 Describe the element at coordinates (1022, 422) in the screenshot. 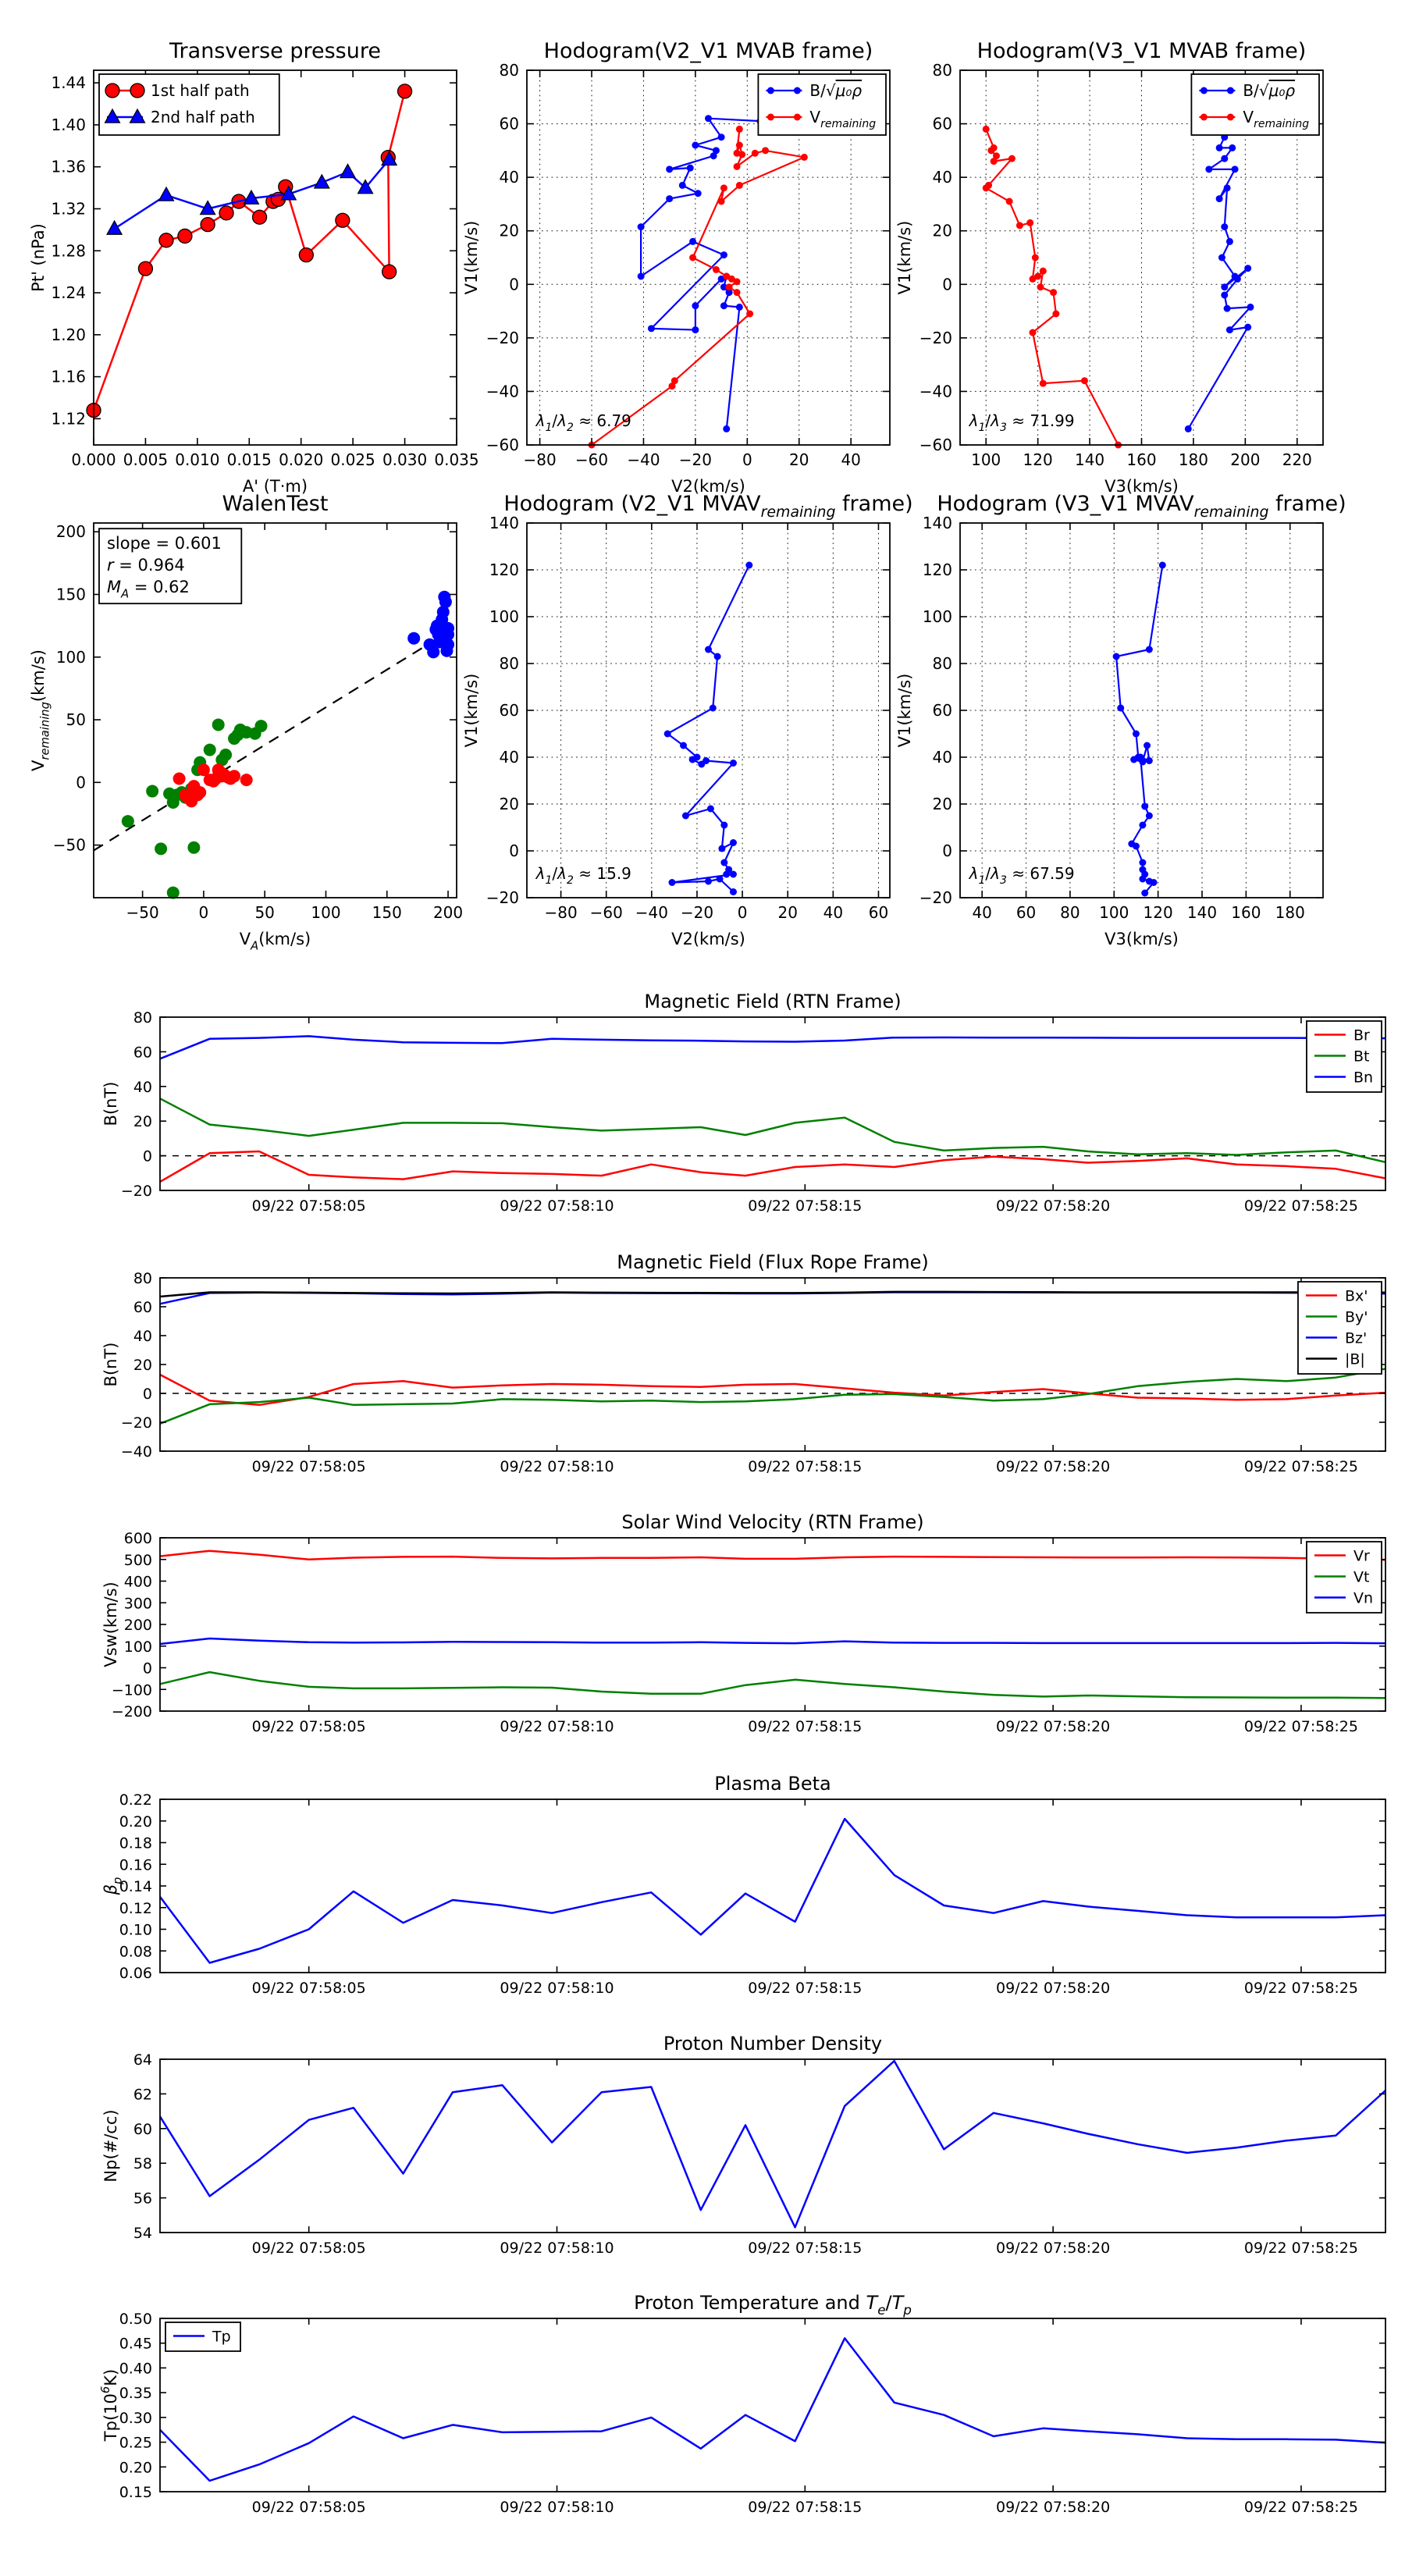

I see `annotation: λ1/λ3 ≈ 71.99` at that location.